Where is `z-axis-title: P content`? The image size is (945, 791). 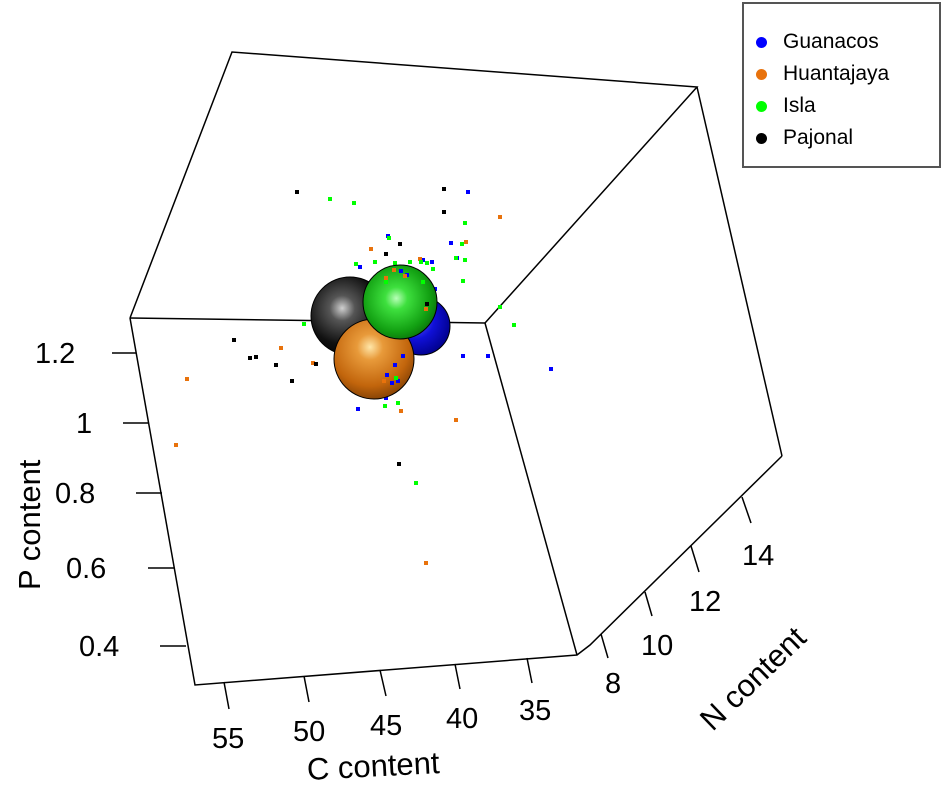 z-axis-title: P content is located at coordinates (29, 524).